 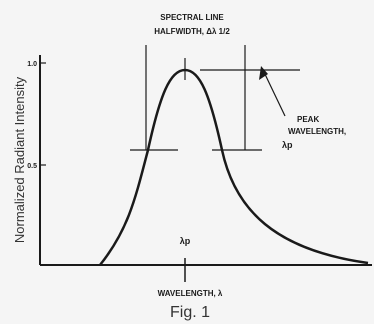 I want to click on peak-wavelength-symbol: λp, so click(x=287, y=145).